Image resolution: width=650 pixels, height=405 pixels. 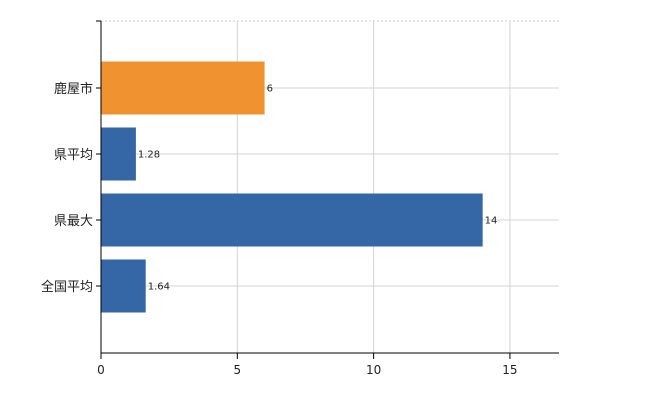 I want to click on data-label: 1.64, so click(x=159, y=287).